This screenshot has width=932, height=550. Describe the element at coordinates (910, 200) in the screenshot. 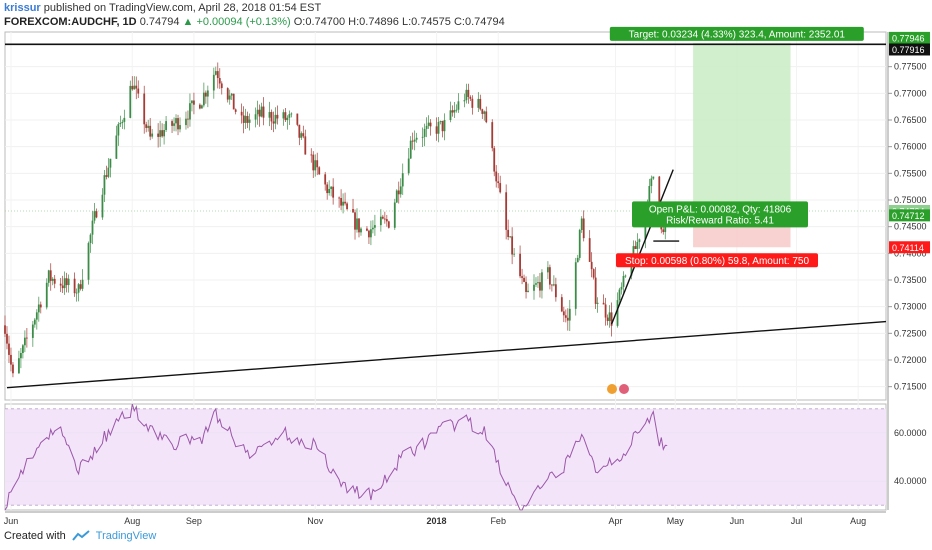

I see `price-tick-label: 0.75000` at that location.